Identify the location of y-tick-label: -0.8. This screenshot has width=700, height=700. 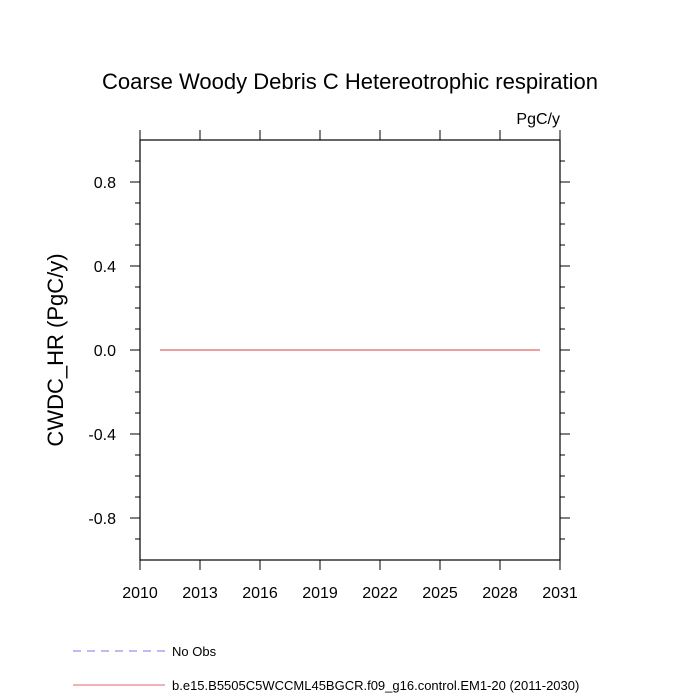
(102, 519).